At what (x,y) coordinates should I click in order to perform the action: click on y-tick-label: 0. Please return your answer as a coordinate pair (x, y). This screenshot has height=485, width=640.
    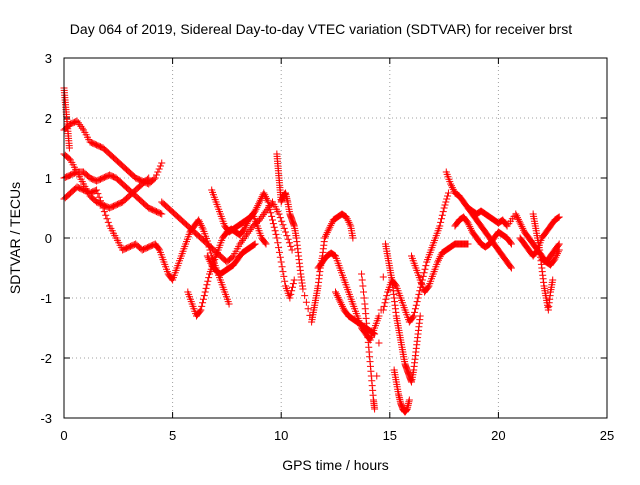
    Looking at the image, I should click on (48, 238).